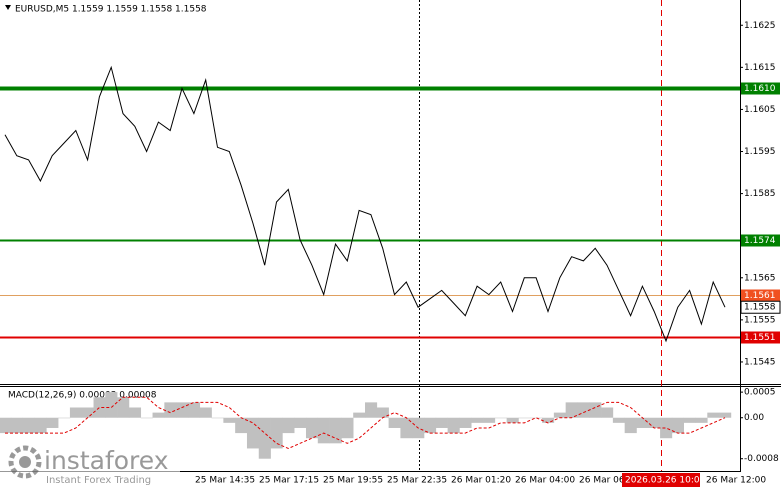  What do you see at coordinates (760, 68) in the screenshot?
I see `y-tick-label: 1.1615` at bounding box center [760, 68].